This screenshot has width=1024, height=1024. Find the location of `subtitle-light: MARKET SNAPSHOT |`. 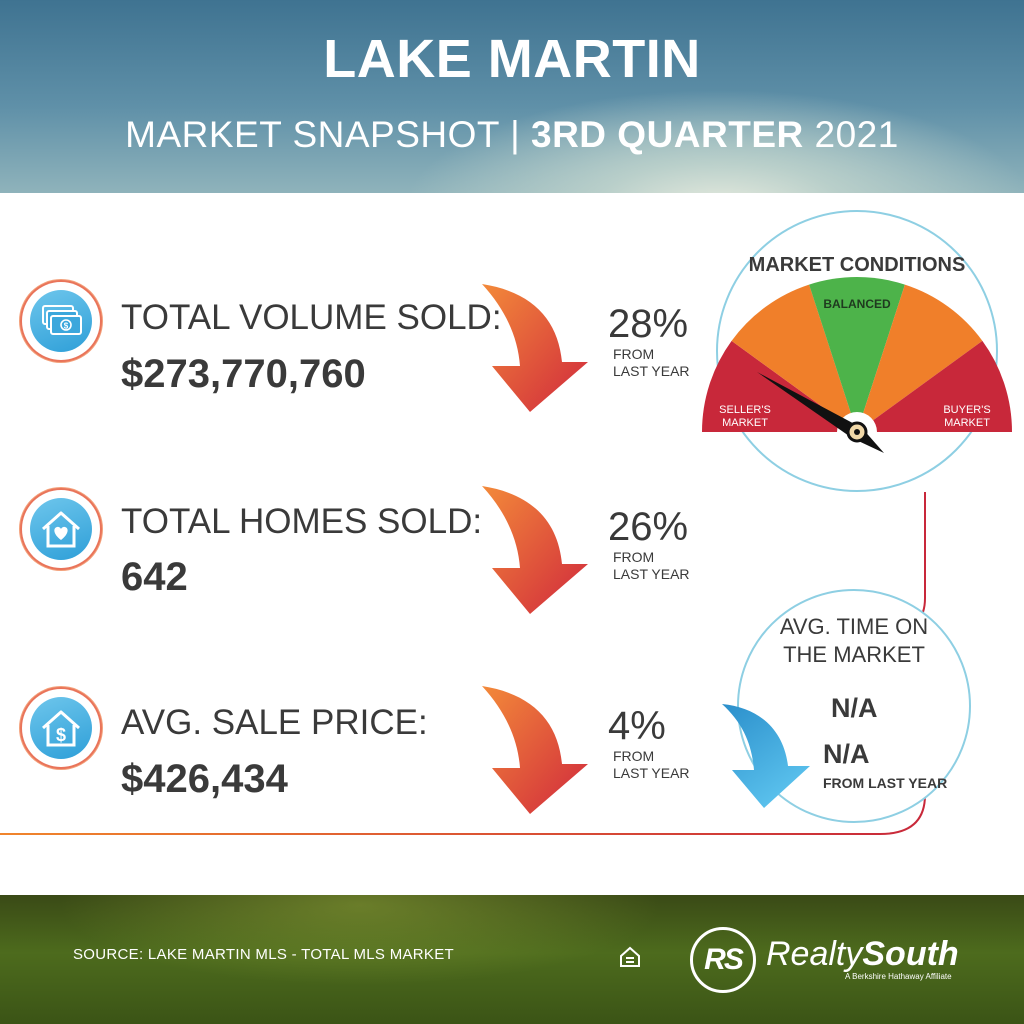

subtitle-light: MARKET SNAPSHOT | is located at coordinates (328, 134).